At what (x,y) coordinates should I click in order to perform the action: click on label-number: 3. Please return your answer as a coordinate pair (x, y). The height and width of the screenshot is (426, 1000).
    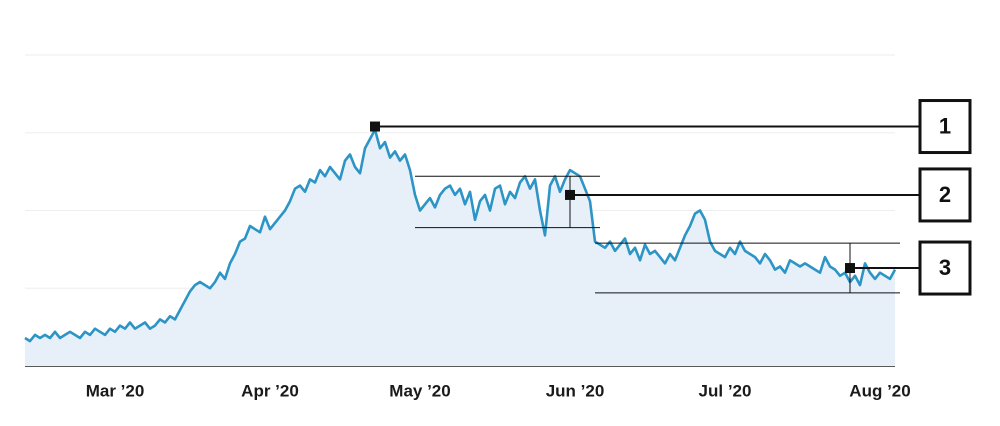
    Looking at the image, I should click on (945, 267).